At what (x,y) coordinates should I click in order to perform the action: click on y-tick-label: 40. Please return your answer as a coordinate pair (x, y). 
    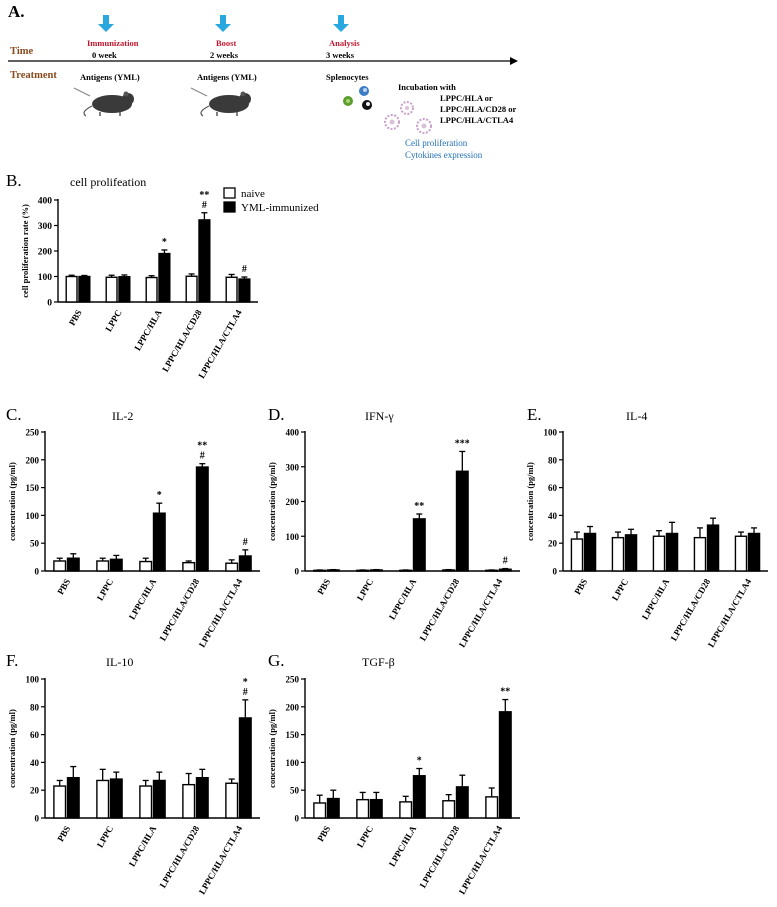
    Looking at the image, I should click on (553, 516).